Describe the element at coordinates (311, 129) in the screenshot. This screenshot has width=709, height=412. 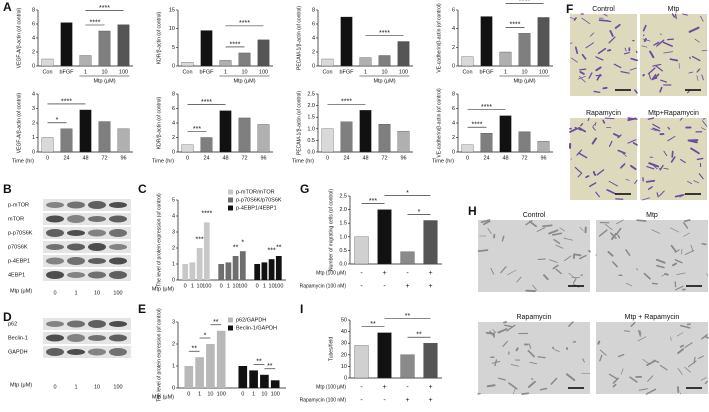
I see `y-tick-label: 1.0` at that location.